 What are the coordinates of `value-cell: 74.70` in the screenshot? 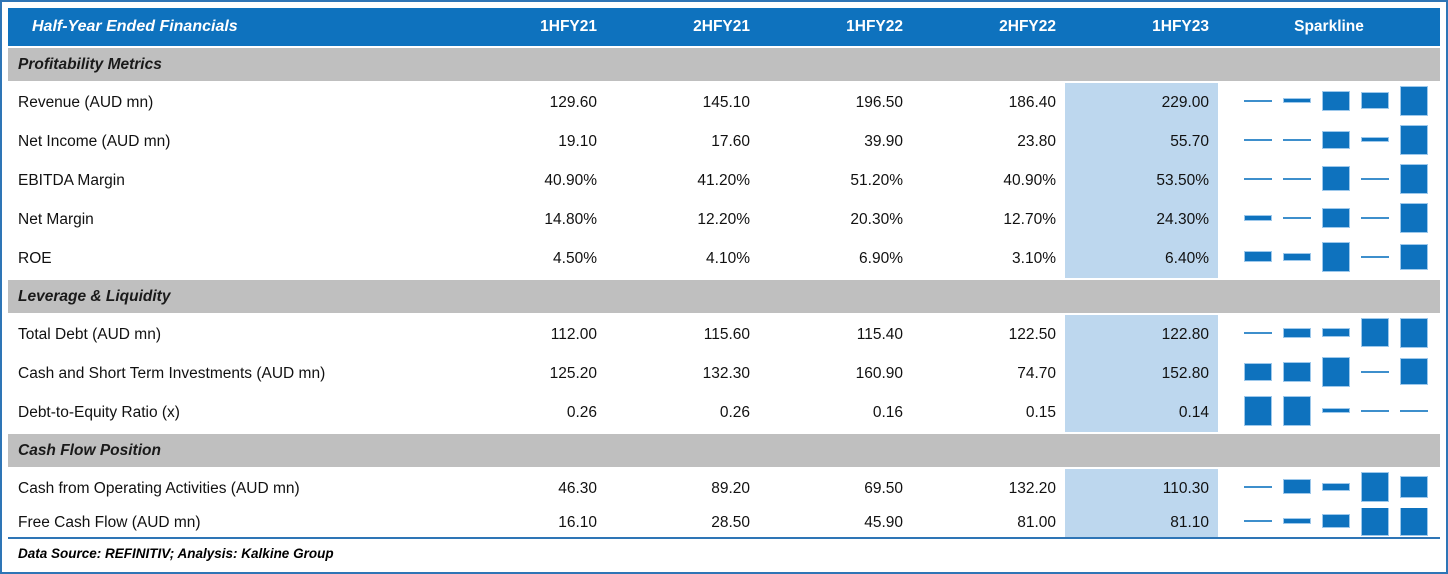 It's located at (1036, 373).